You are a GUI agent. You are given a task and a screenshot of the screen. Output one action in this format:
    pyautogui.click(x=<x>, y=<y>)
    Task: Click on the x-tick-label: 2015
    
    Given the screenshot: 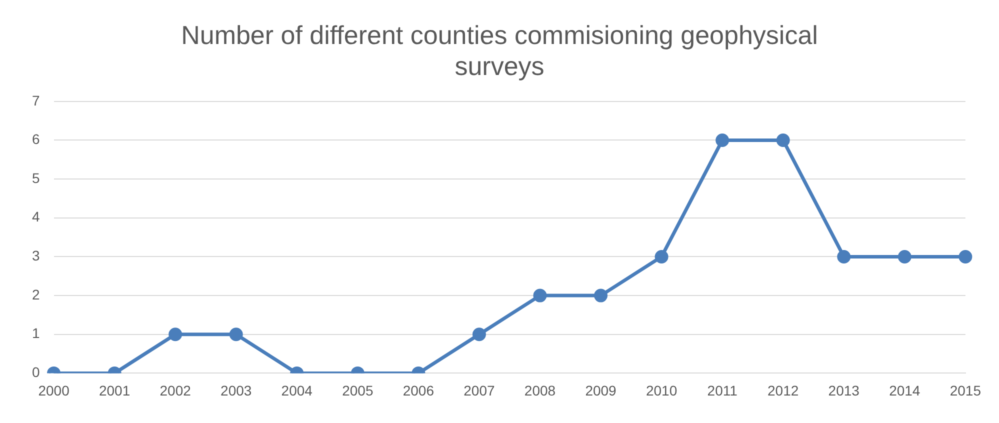 What is the action you would take?
    pyautogui.click(x=966, y=390)
    